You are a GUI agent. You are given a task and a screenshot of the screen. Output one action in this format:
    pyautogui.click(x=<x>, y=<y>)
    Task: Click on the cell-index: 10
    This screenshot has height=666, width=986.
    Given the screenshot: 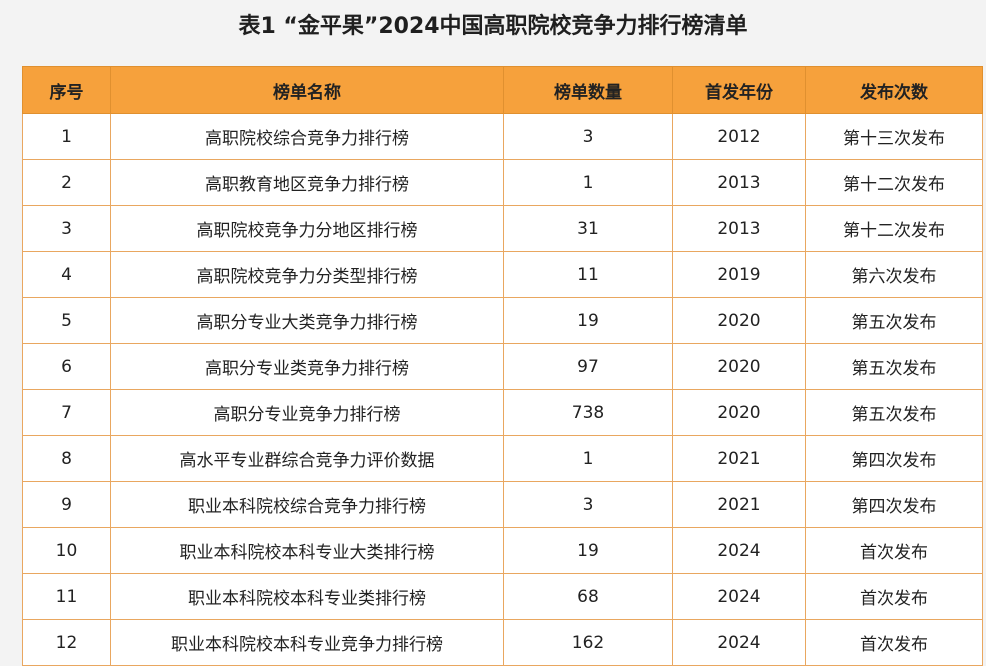 What is the action you would take?
    pyautogui.click(x=66, y=550)
    